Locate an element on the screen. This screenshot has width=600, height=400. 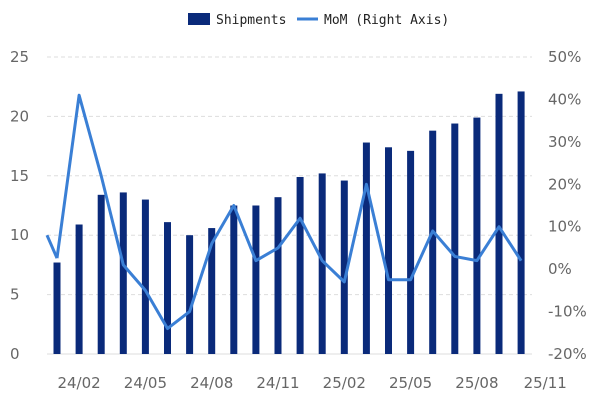
bar-24/12 is located at coordinates (300, 265).